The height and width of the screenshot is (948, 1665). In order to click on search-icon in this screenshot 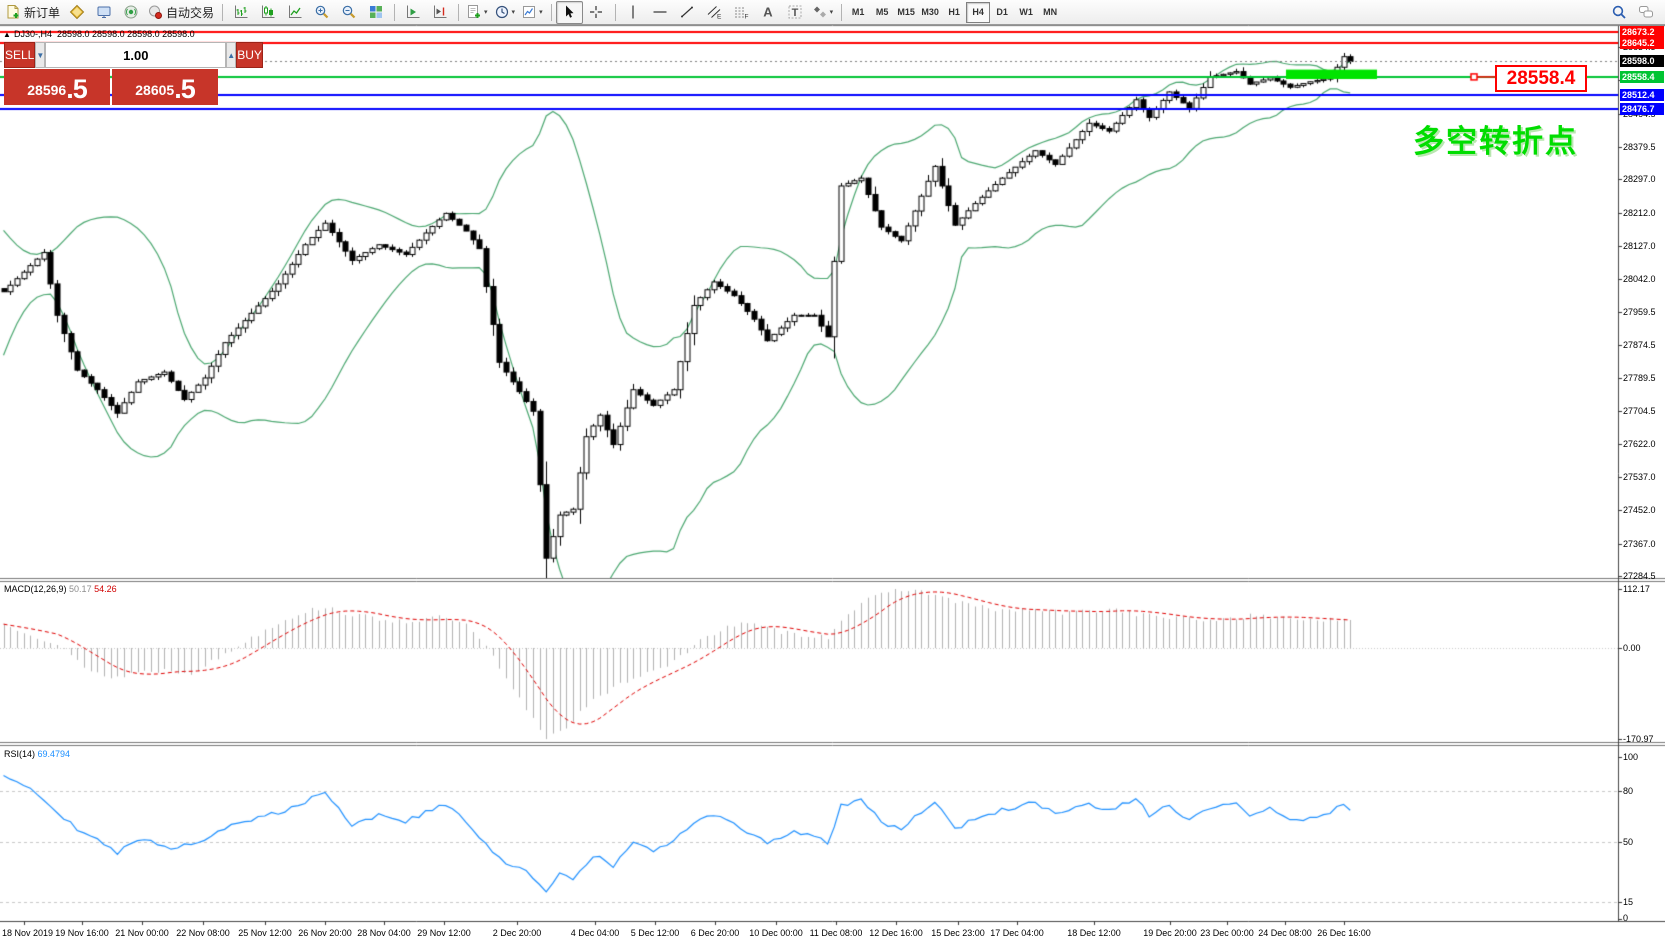, I will do `click(1619, 12)`.